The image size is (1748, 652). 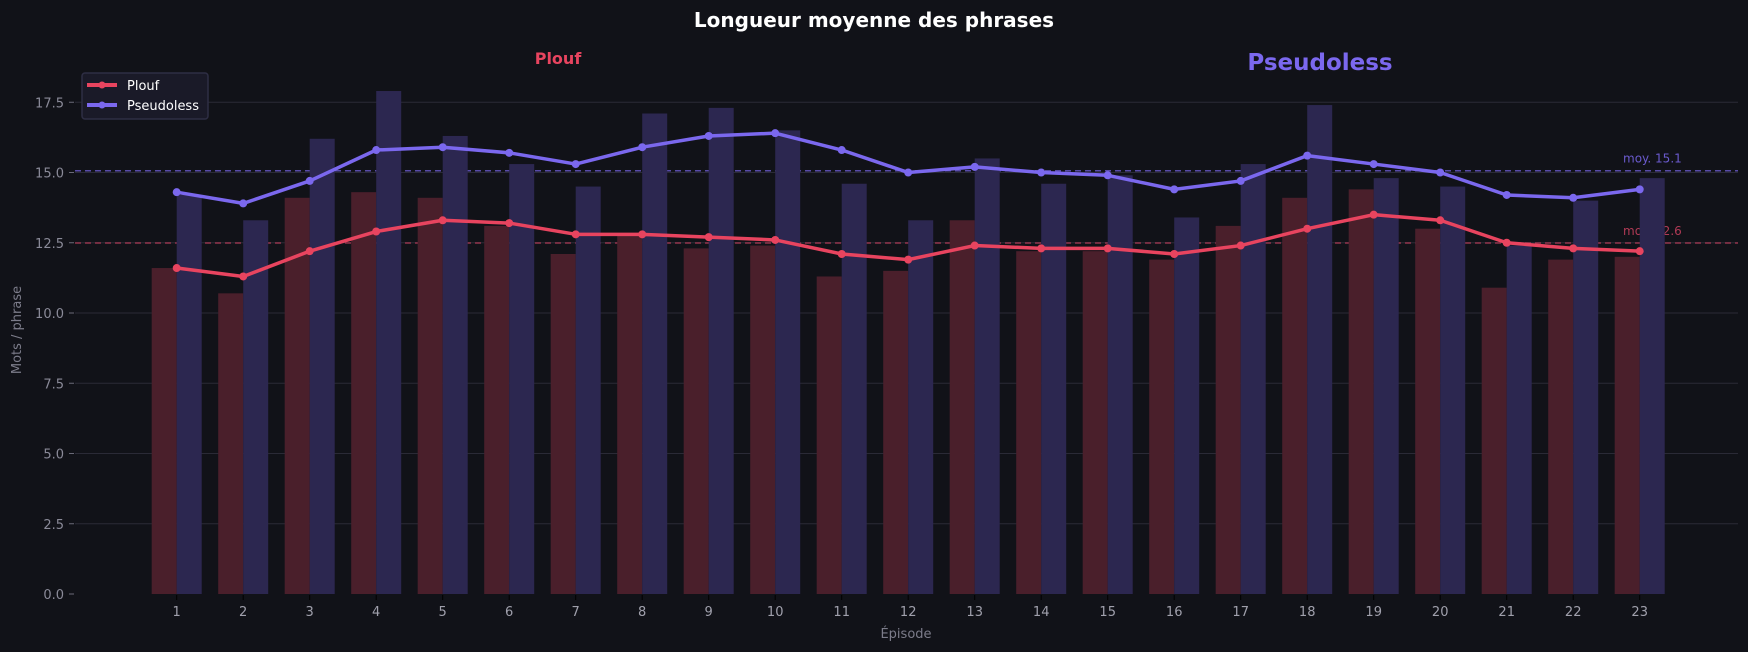 I want to click on x-tick-label: 13, so click(x=974, y=612).